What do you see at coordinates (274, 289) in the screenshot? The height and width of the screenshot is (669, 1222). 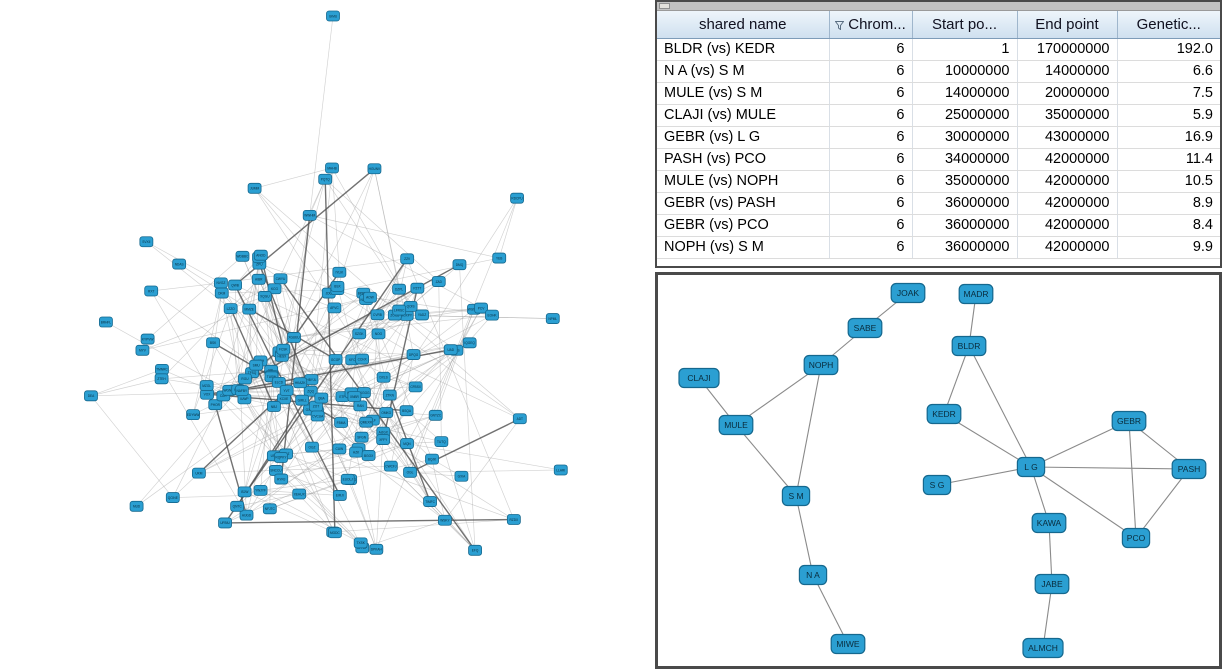 I see `network-node: KCG` at bounding box center [274, 289].